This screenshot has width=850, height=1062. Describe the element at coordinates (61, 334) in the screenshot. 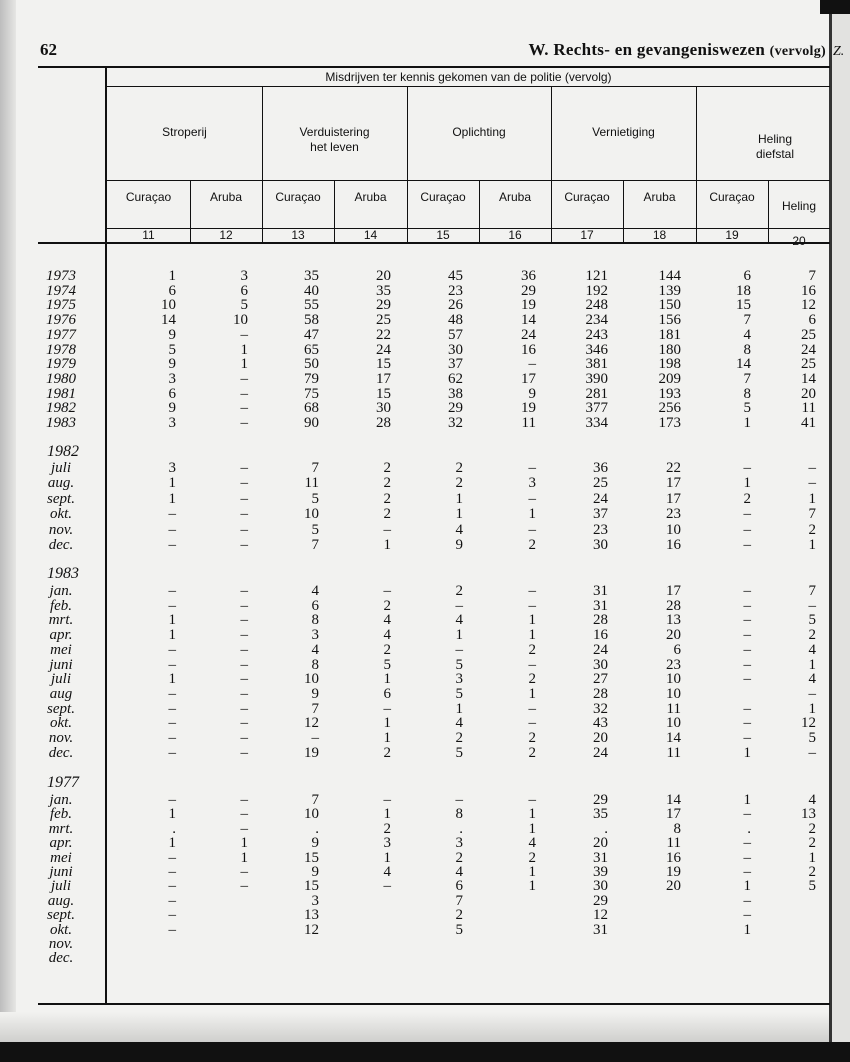

I see `row-label: 1977` at that location.